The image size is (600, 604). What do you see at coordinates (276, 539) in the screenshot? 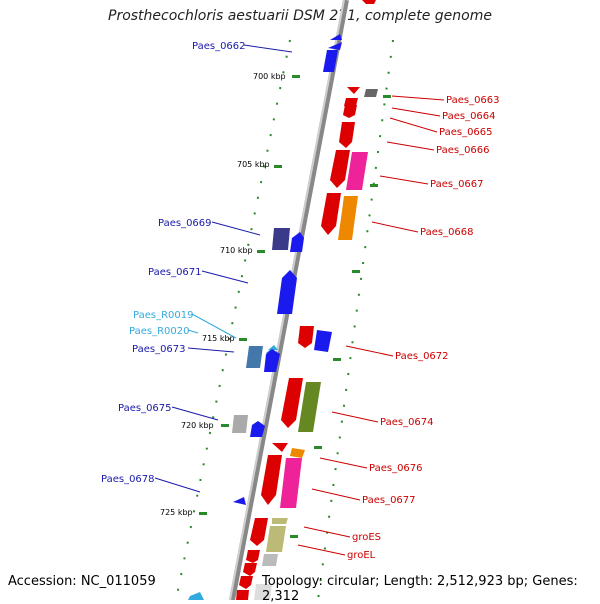
I see `gene-groel` at bounding box center [276, 539].